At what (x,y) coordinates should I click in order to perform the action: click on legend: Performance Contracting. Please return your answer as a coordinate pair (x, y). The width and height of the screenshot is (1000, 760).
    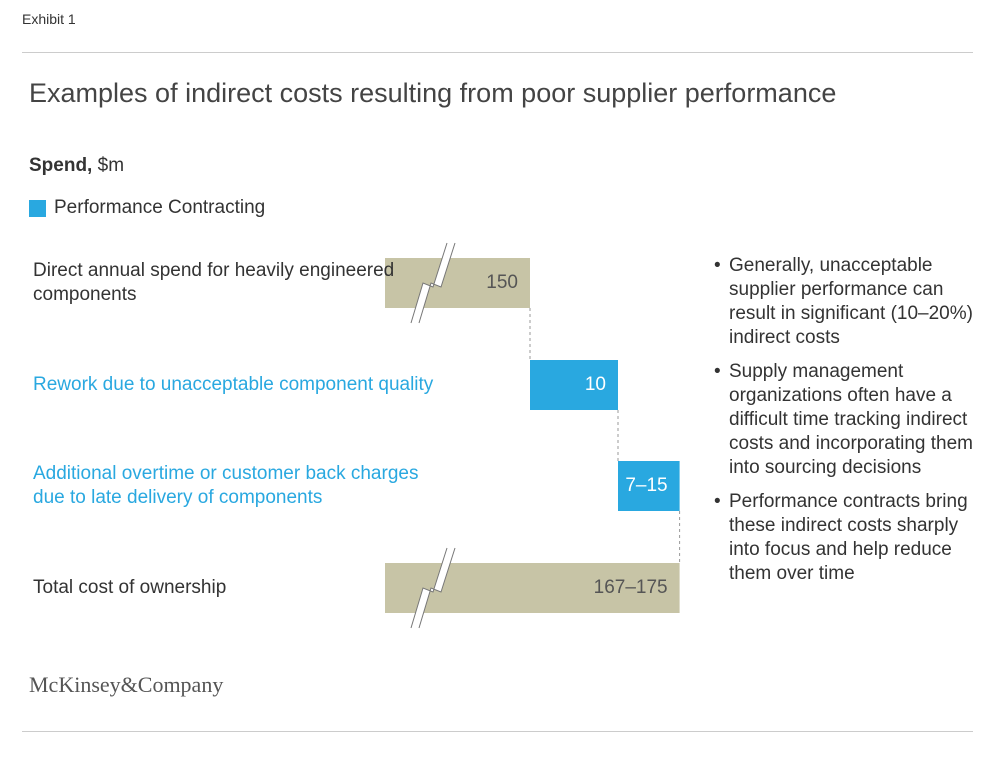
    Looking at the image, I should click on (147, 208).